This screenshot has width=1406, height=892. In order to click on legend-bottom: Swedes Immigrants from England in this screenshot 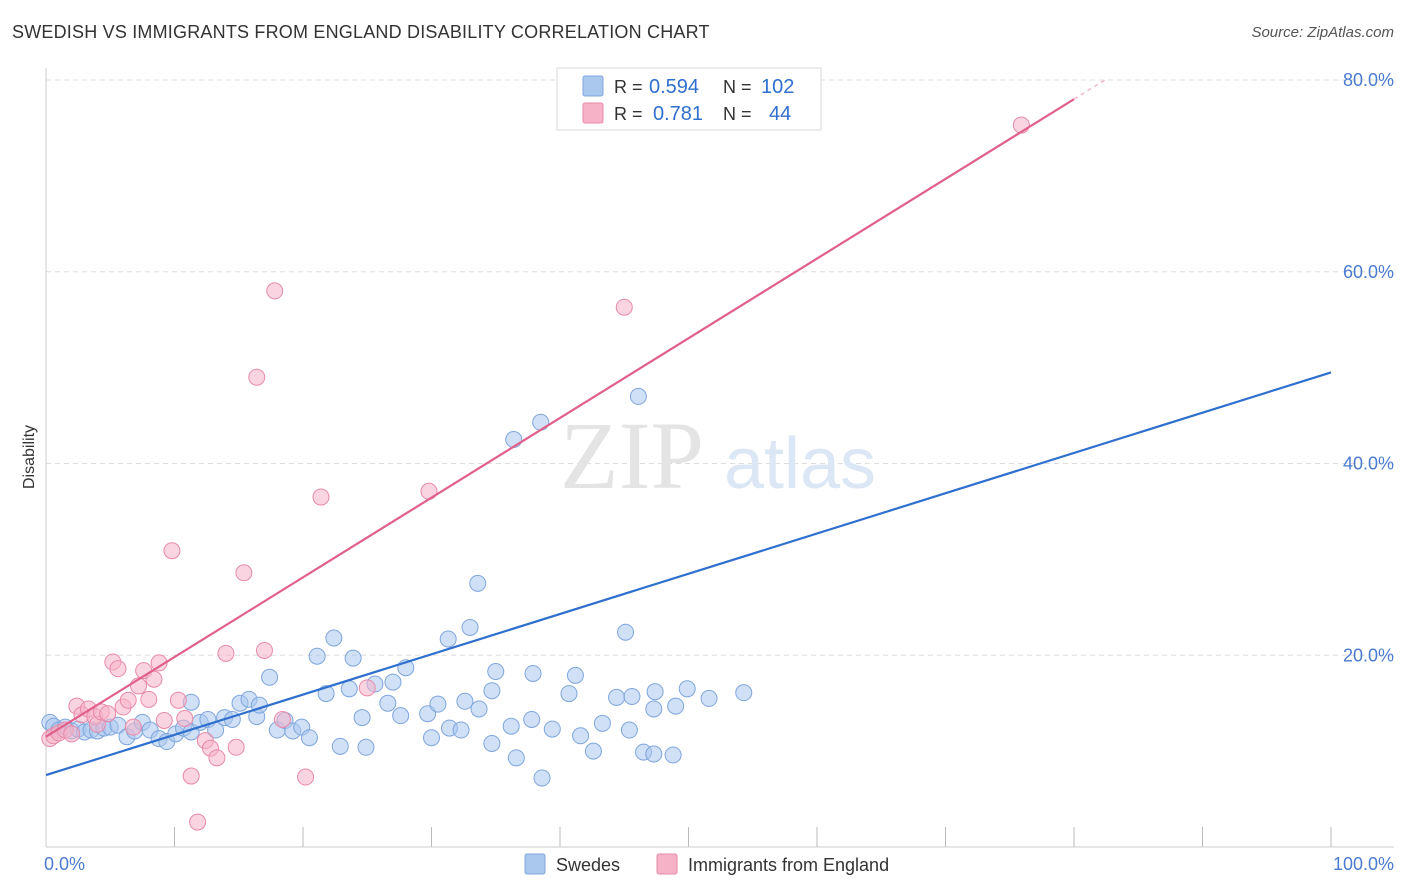, I will do `click(706, 864)`.